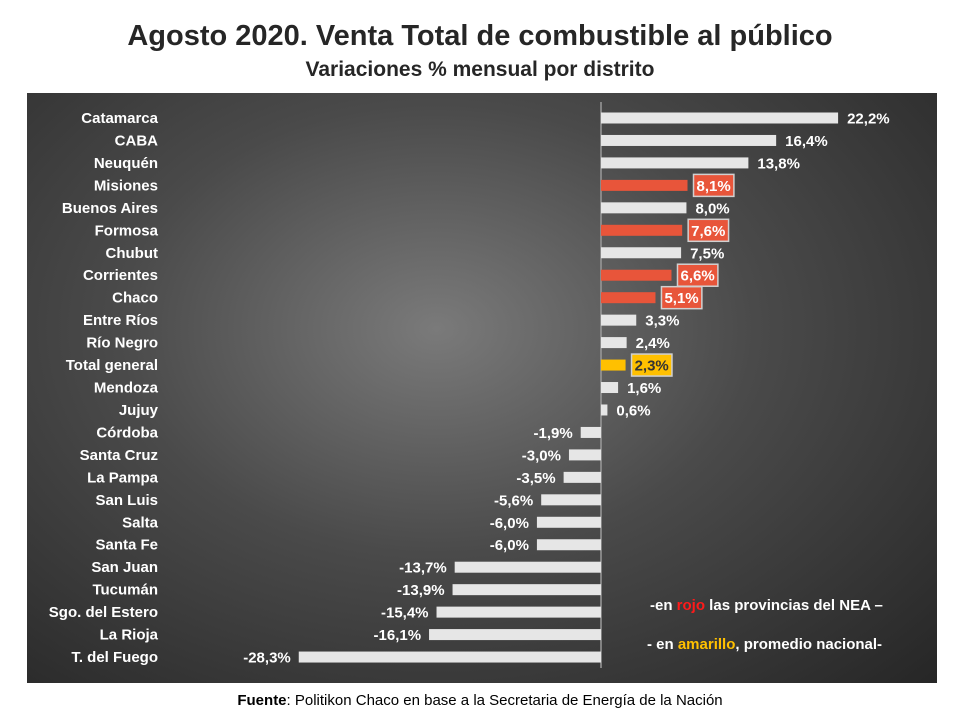 This screenshot has height=720, width=960. I want to click on data-label: 3,3%, so click(662, 321).